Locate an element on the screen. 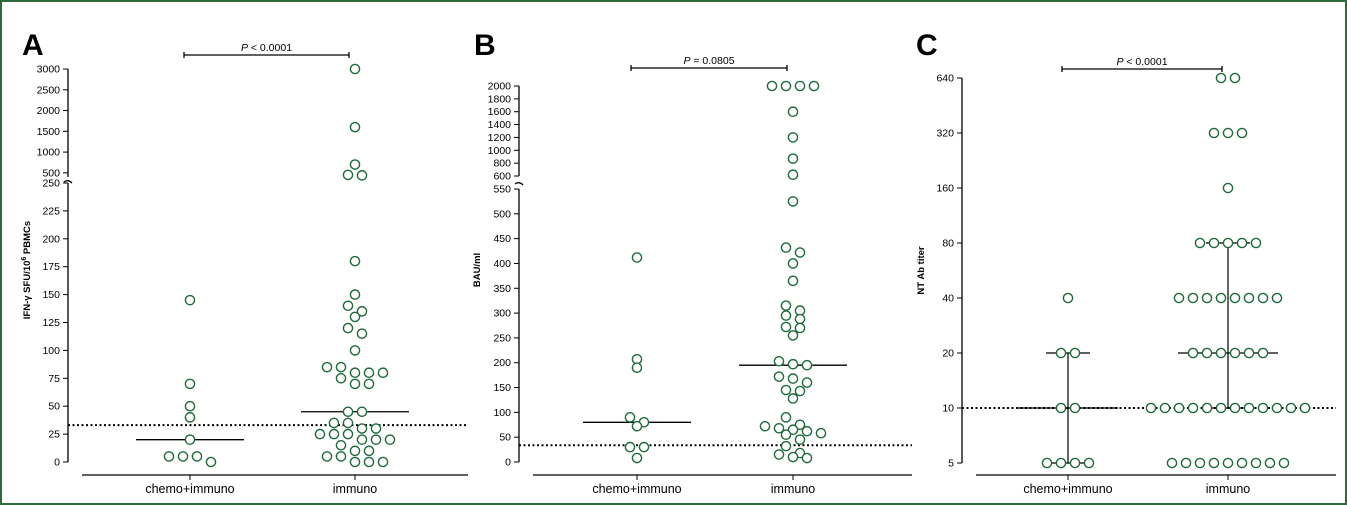 This screenshot has height=505, width=1347. group-immuno is located at coordinates (355, 265).